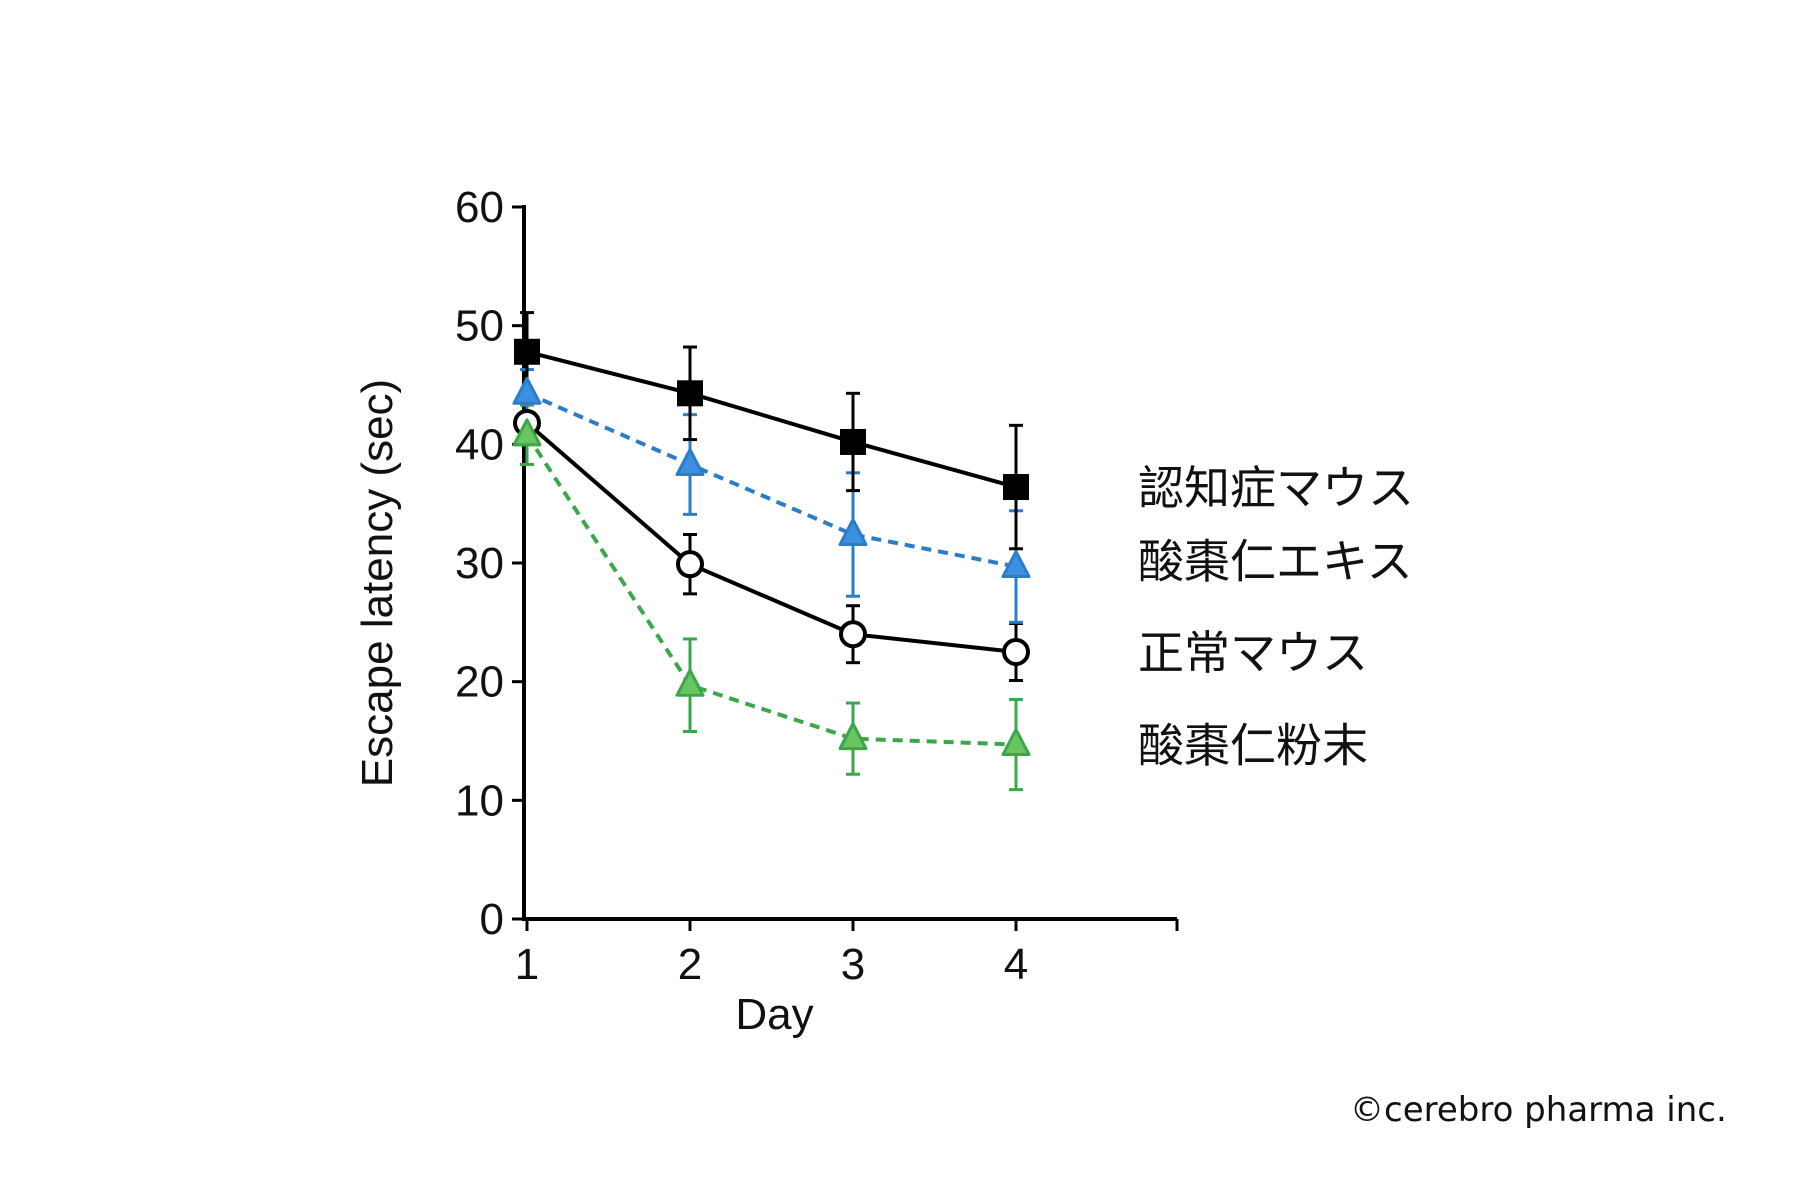  Describe the element at coordinates (479, 444) in the screenshot. I see `y-tick-label: 40` at that location.